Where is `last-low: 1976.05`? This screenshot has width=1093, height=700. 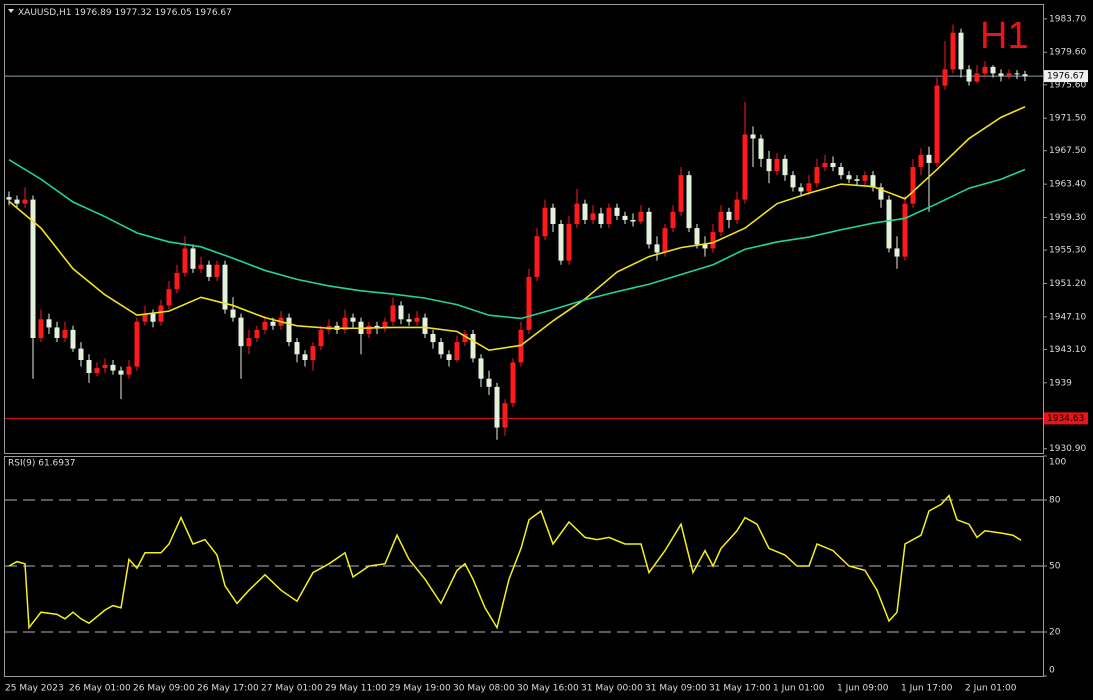
last-low: 1976.05 is located at coordinates (173, 13).